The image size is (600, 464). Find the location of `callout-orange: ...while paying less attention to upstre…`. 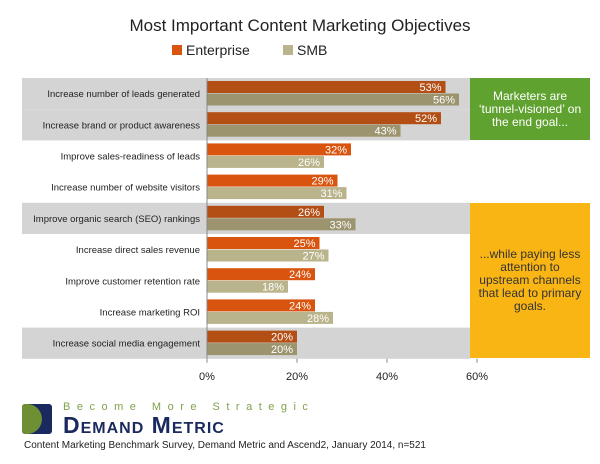

callout-orange: ...while paying less attention to upstre… is located at coordinates (530, 280).